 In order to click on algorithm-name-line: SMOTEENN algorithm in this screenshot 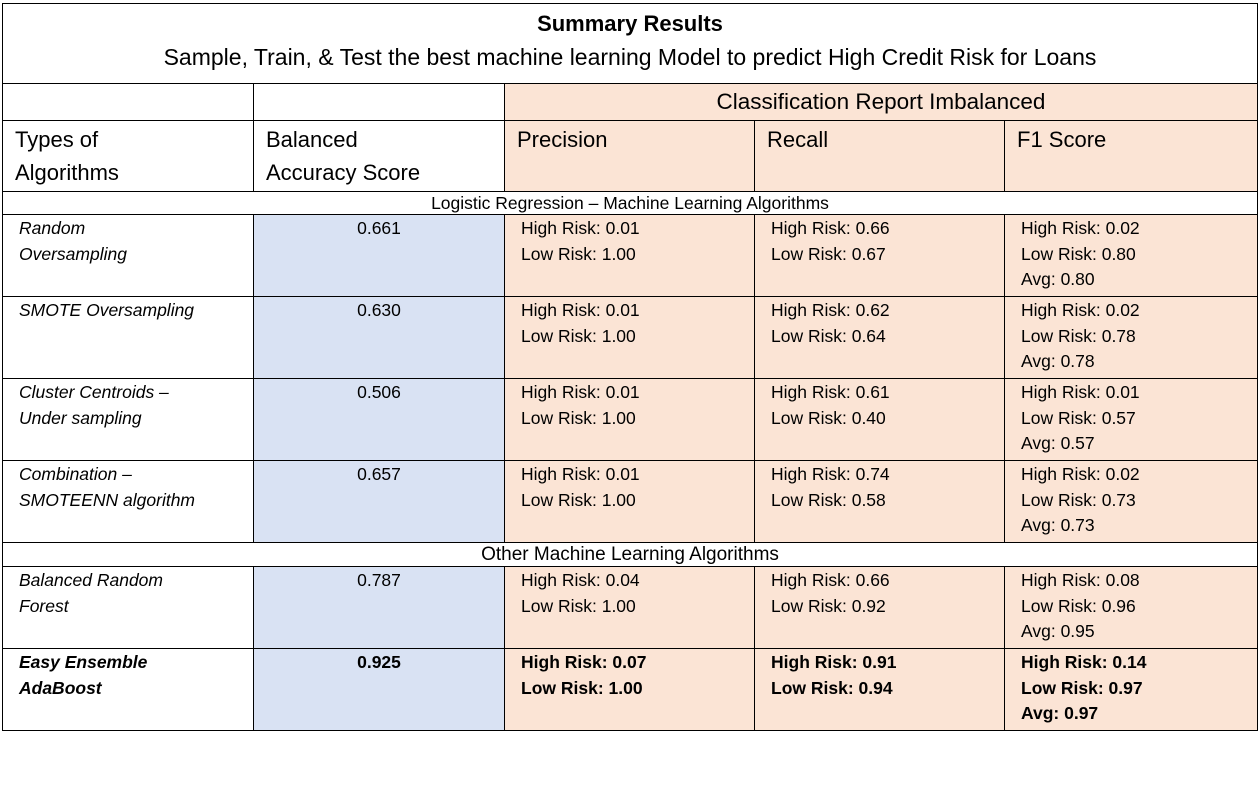, I will do `click(107, 499)`.